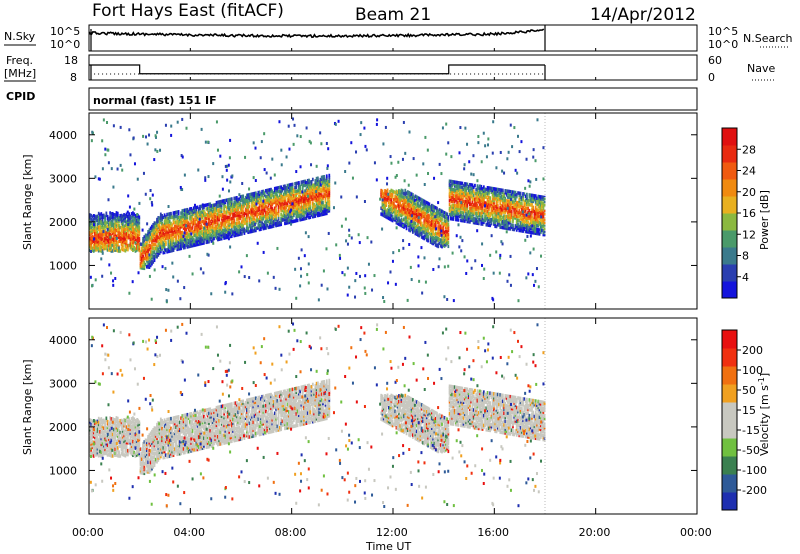 This screenshot has height=554, width=800. I want to click on freq-trace, so click(317, 72).